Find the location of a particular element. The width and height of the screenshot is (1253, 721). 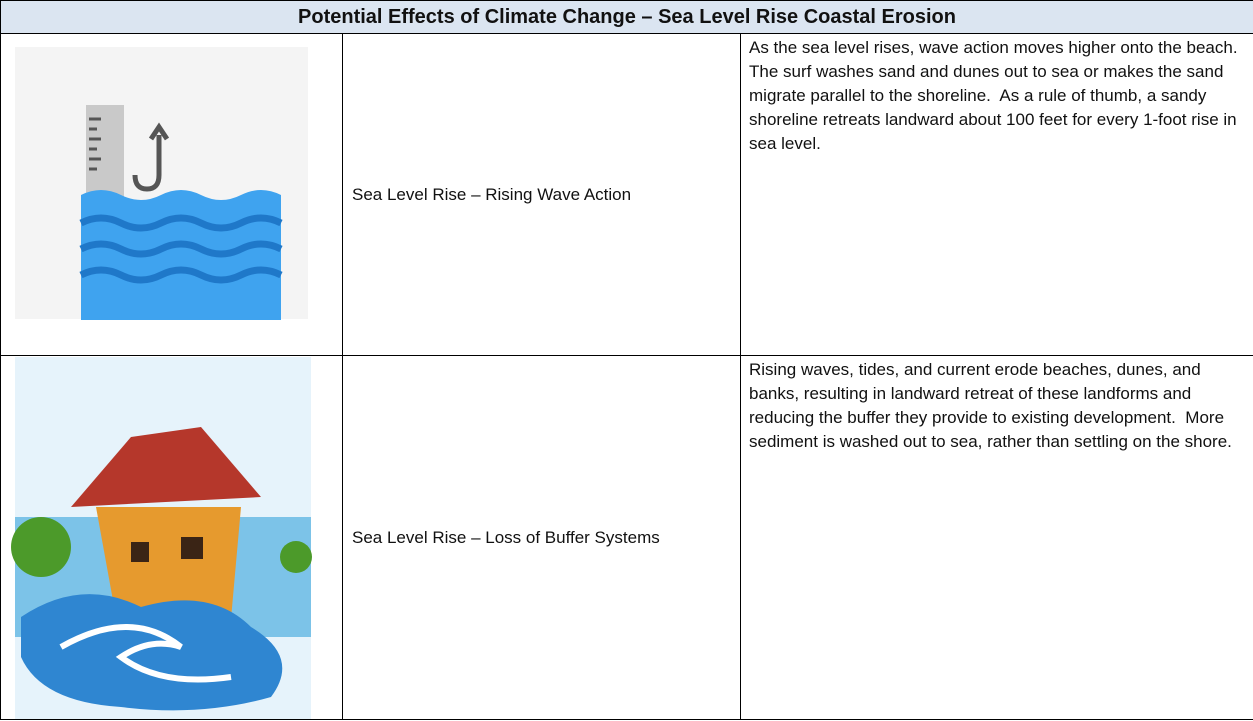

row-label: Sea Level Rise – Rising Wave Action is located at coordinates (541, 194).